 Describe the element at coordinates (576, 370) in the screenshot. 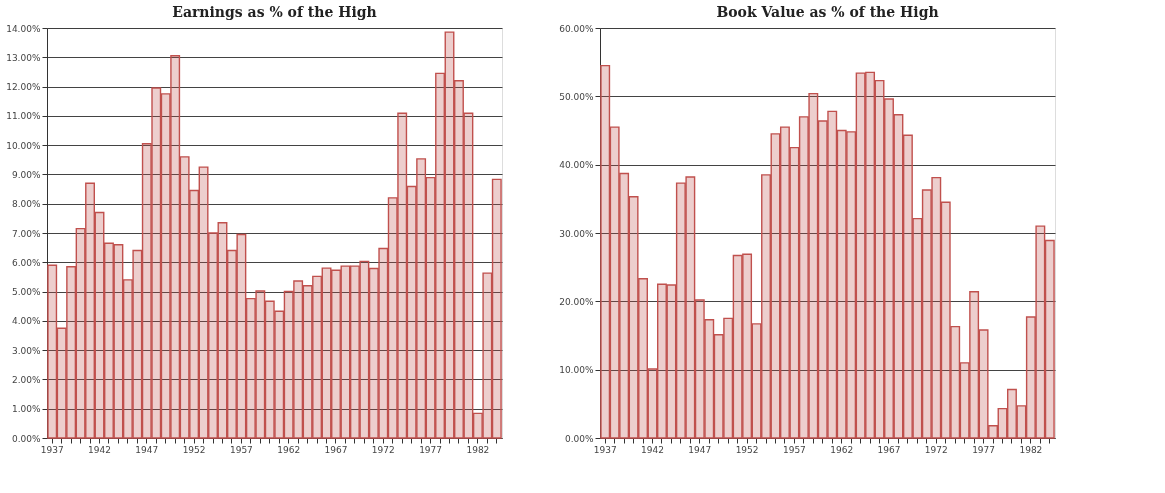

I see `y-tick-label: 10.00%` at that location.